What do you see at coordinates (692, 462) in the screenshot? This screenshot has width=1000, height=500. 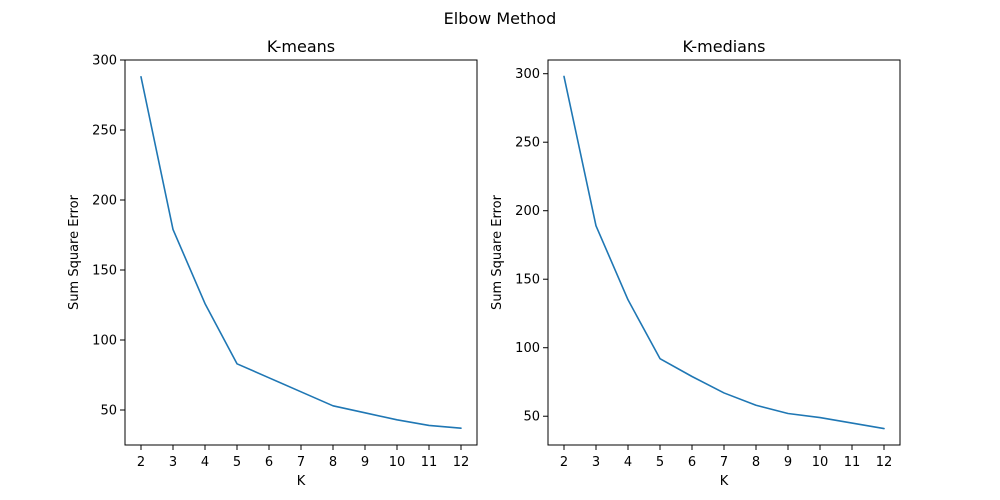 I see `kmedians-x-tick-label: 6` at bounding box center [692, 462].